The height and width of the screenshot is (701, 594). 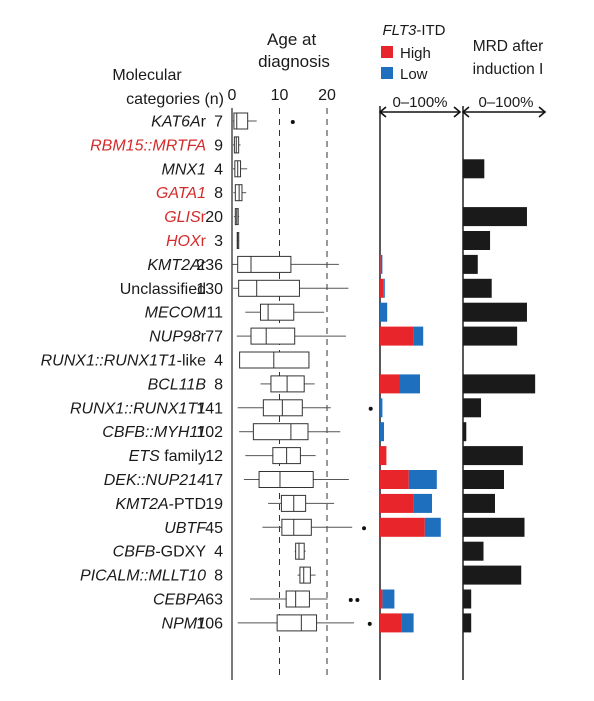 I want to click on category-gene-cebpa: CEBPA, so click(x=179, y=600).